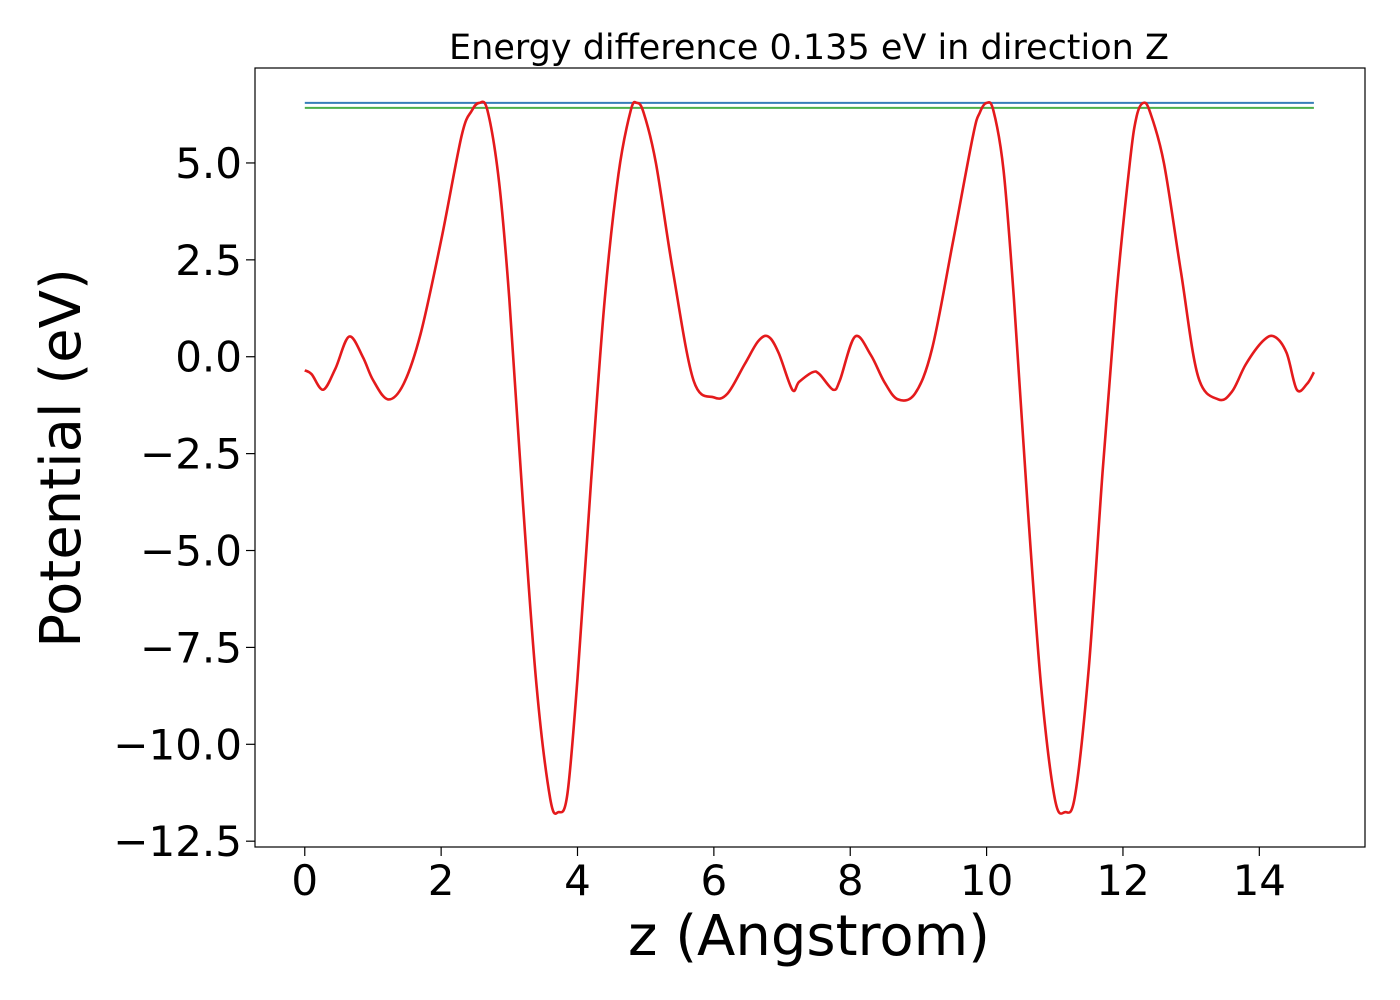  I want to click on x-tick-label: 8, so click(850, 880).